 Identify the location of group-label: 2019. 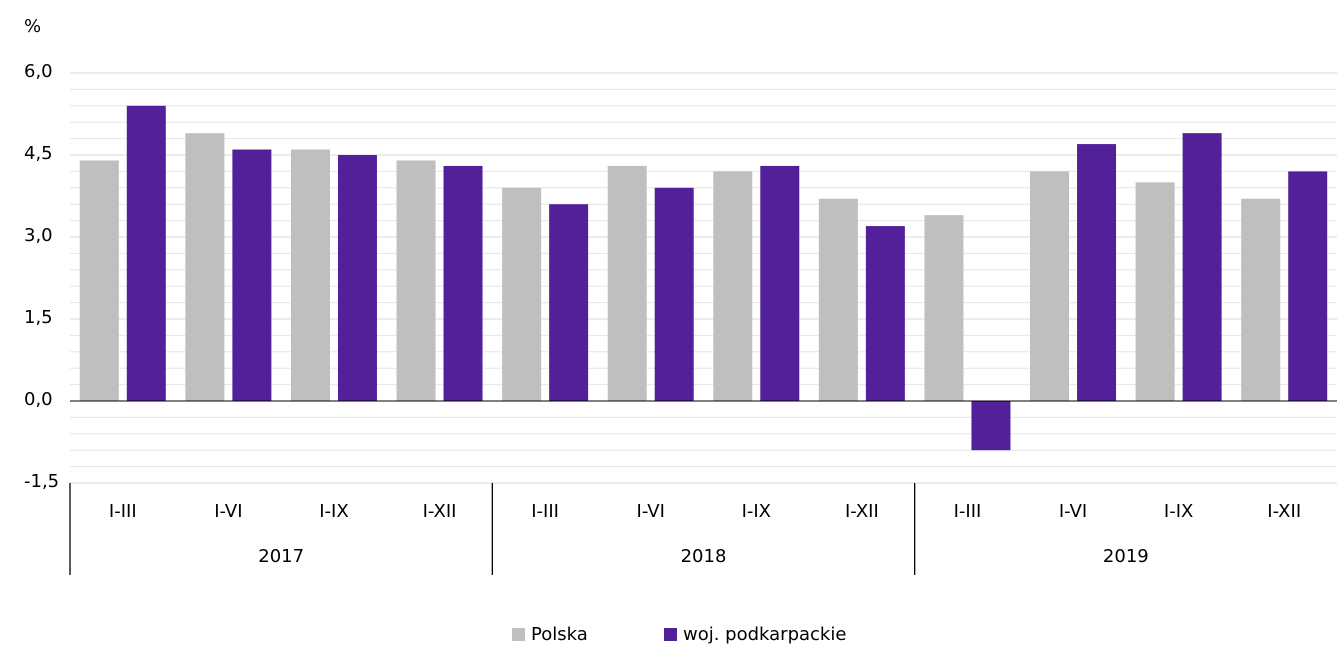
(1126, 556).